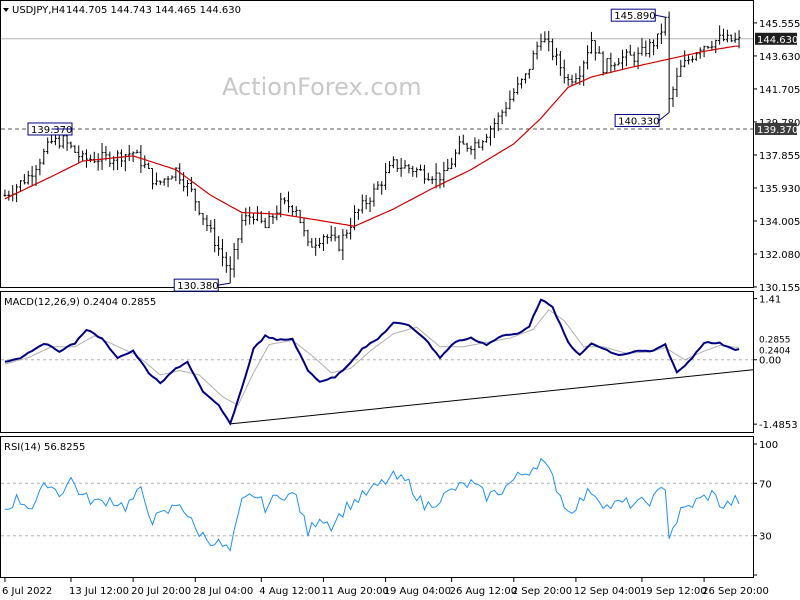  I want to click on time-tick-label: 20 Jul 20:00, so click(161, 591).